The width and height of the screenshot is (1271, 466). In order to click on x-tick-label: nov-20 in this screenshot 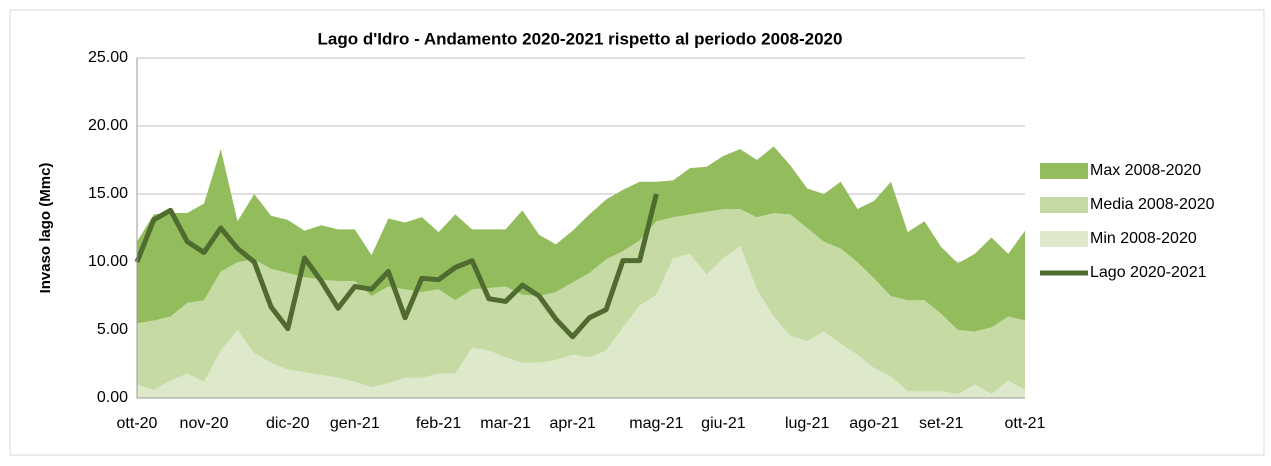, I will do `click(204, 423)`.